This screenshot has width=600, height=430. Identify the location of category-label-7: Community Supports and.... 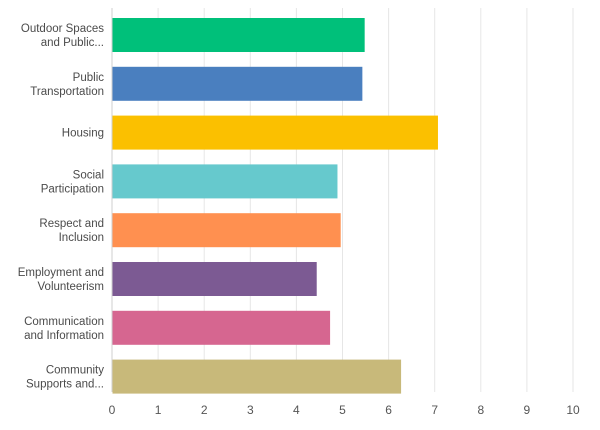
(65, 378).